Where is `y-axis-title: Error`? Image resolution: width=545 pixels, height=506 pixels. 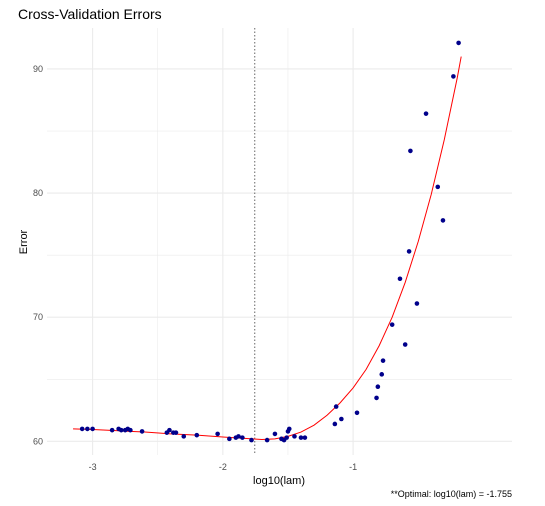
y-axis-title: Error is located at coordinates (24, 241).